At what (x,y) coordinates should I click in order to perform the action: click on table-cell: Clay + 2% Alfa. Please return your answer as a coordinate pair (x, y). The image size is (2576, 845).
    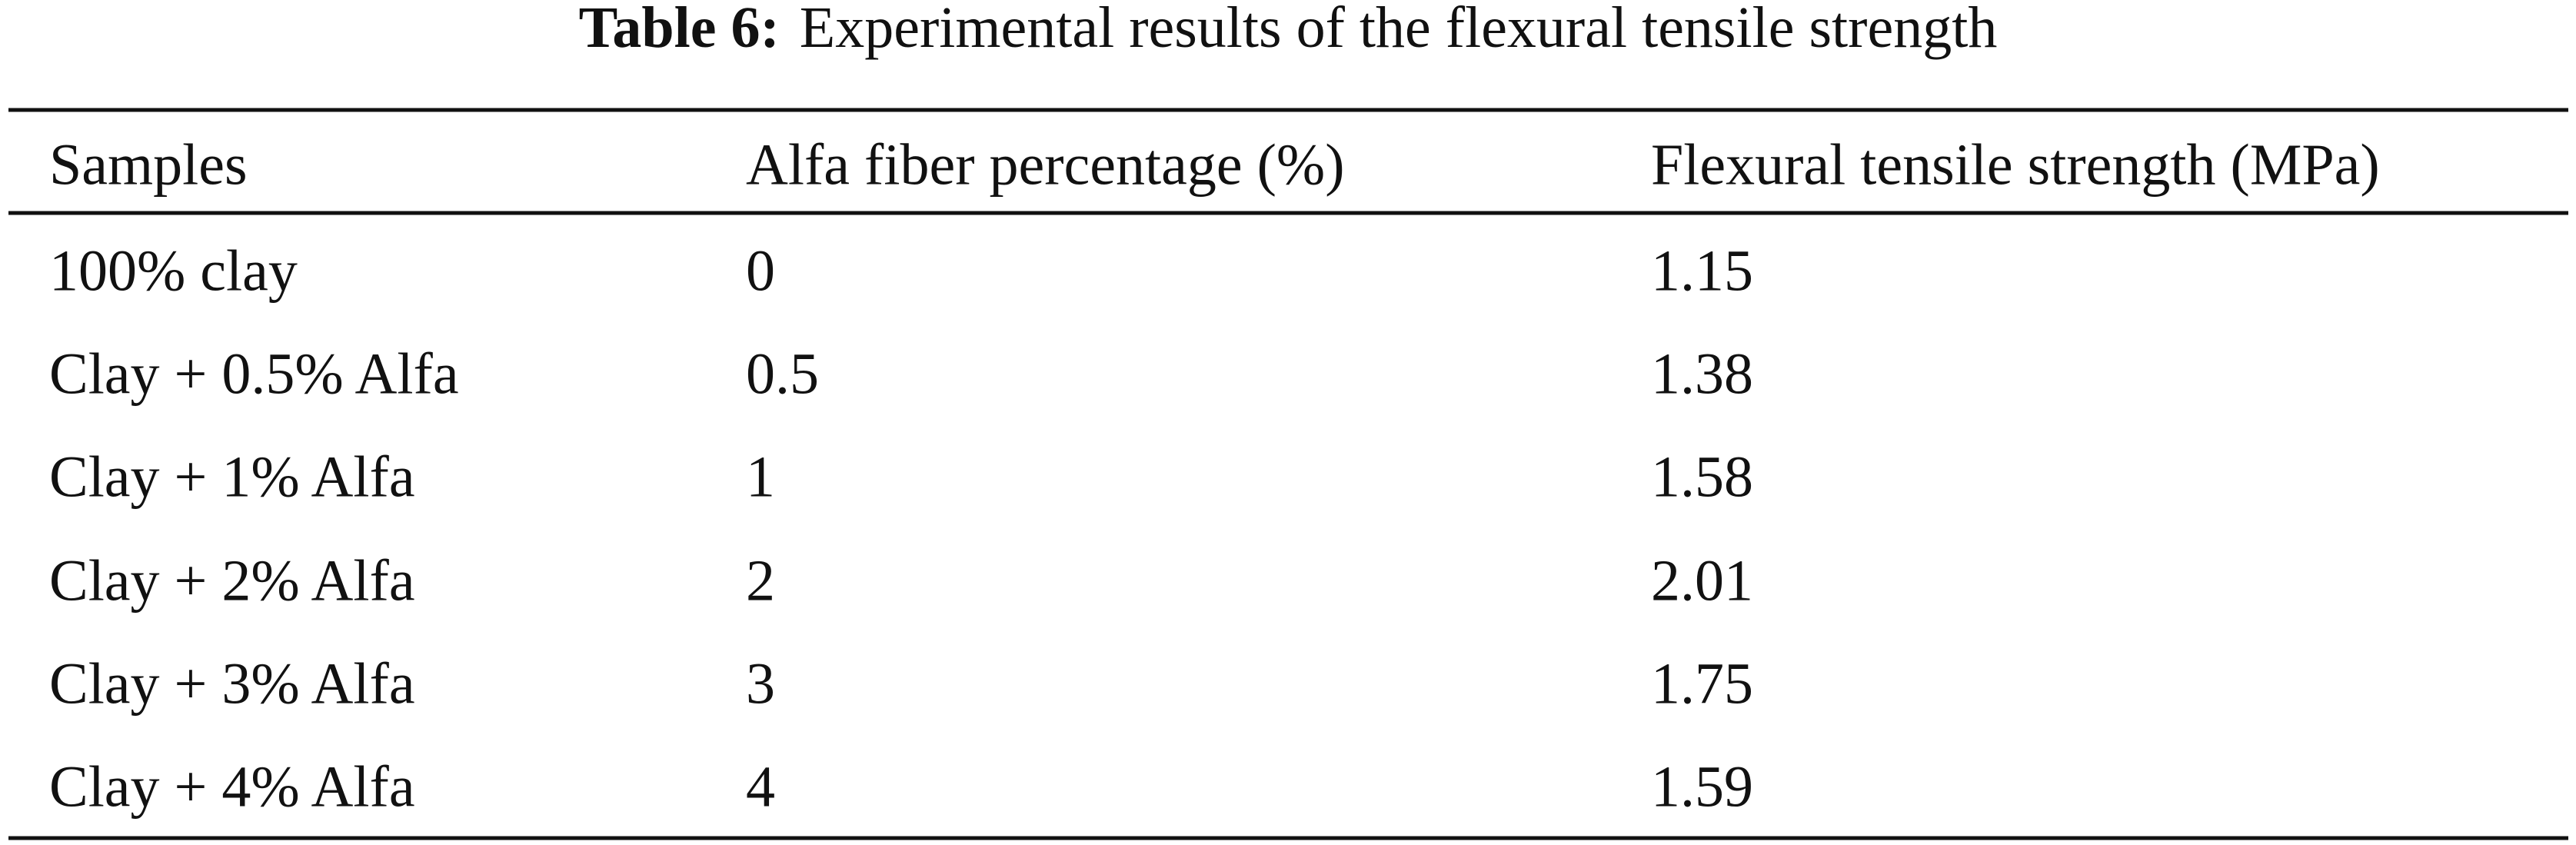
    Looking at the image, I should click on (232, 580).